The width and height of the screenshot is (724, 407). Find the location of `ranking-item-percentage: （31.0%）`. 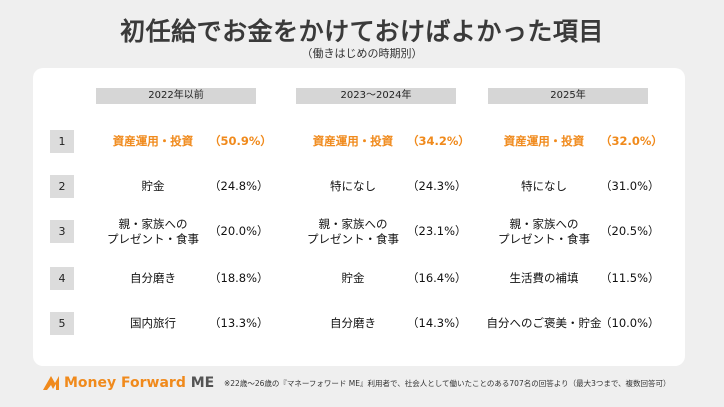

ranking-item-percentage: （31.0%） is located at coordinates (630, 186).